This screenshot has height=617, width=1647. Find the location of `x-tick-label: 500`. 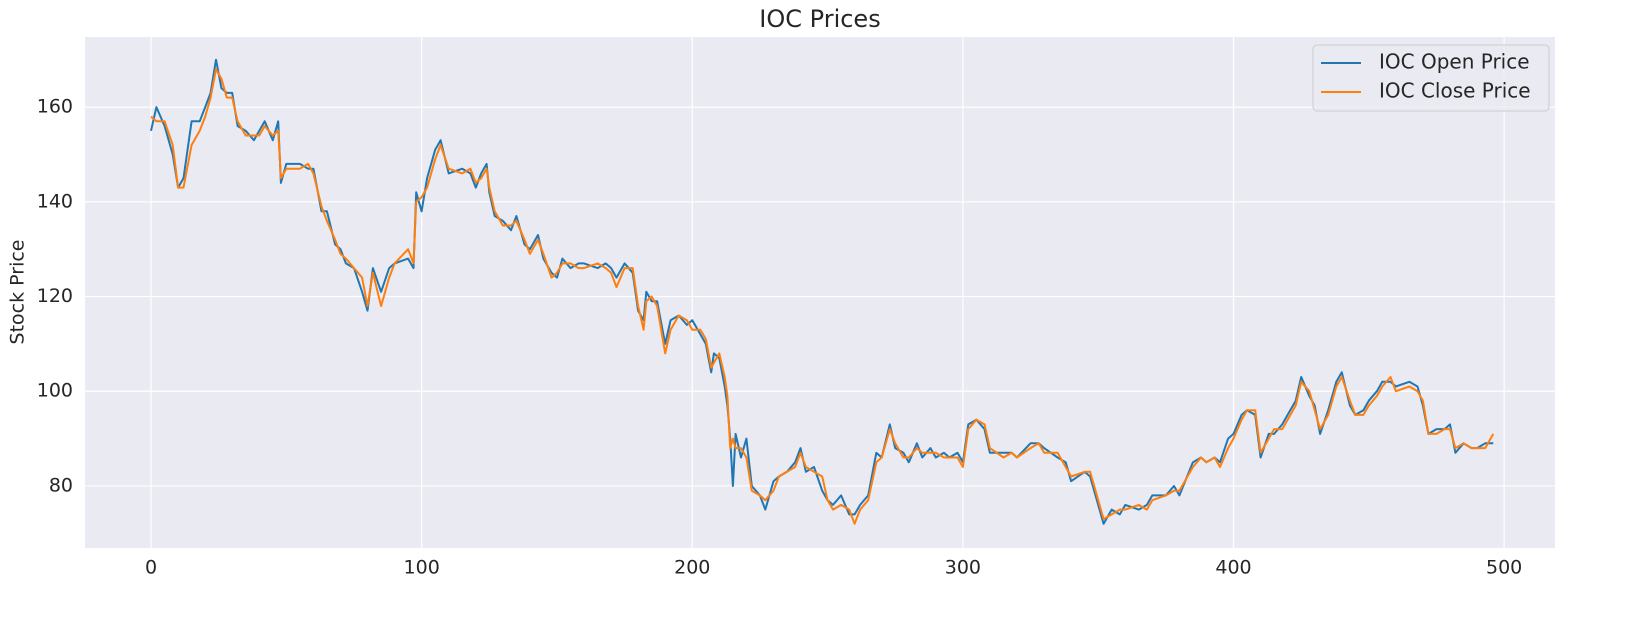

x-tick-label: 500 is located at coordinates (1504, 568).